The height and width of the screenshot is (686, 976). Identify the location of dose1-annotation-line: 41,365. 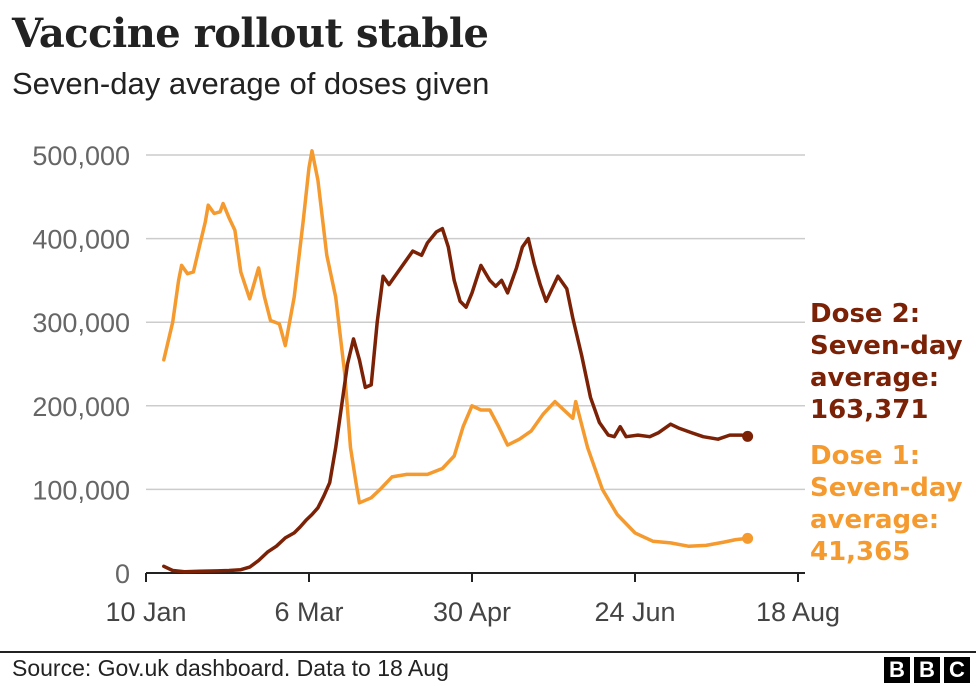
(860, 552).